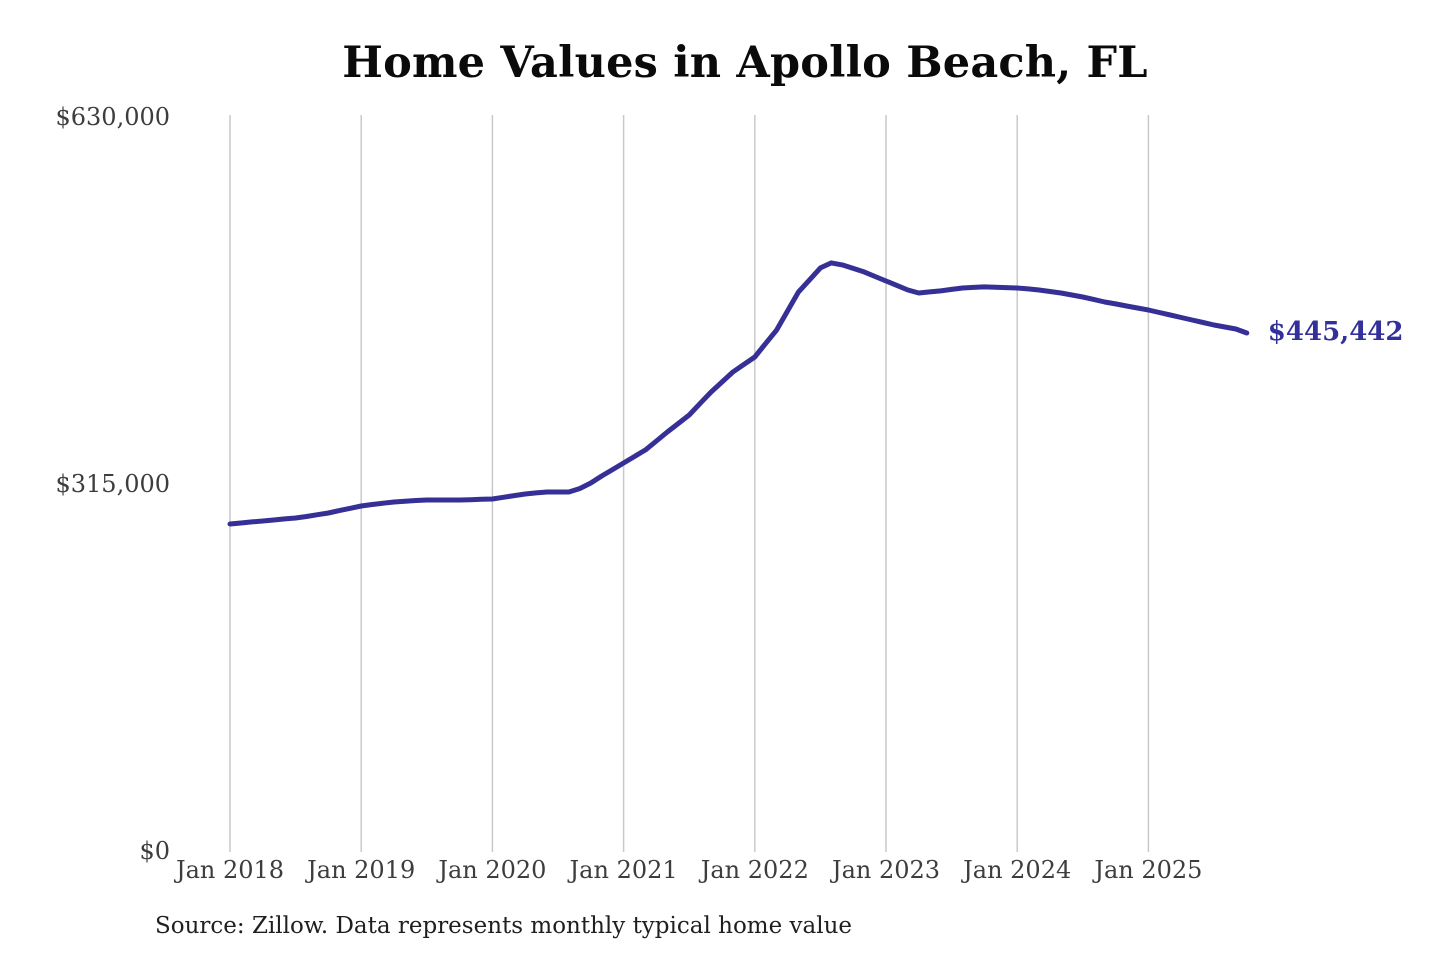  What do you see at coordinates (112, 117) in the screenshot?
I see `y-axis-tick-label: $630,000` at bounding box center [112, 117].